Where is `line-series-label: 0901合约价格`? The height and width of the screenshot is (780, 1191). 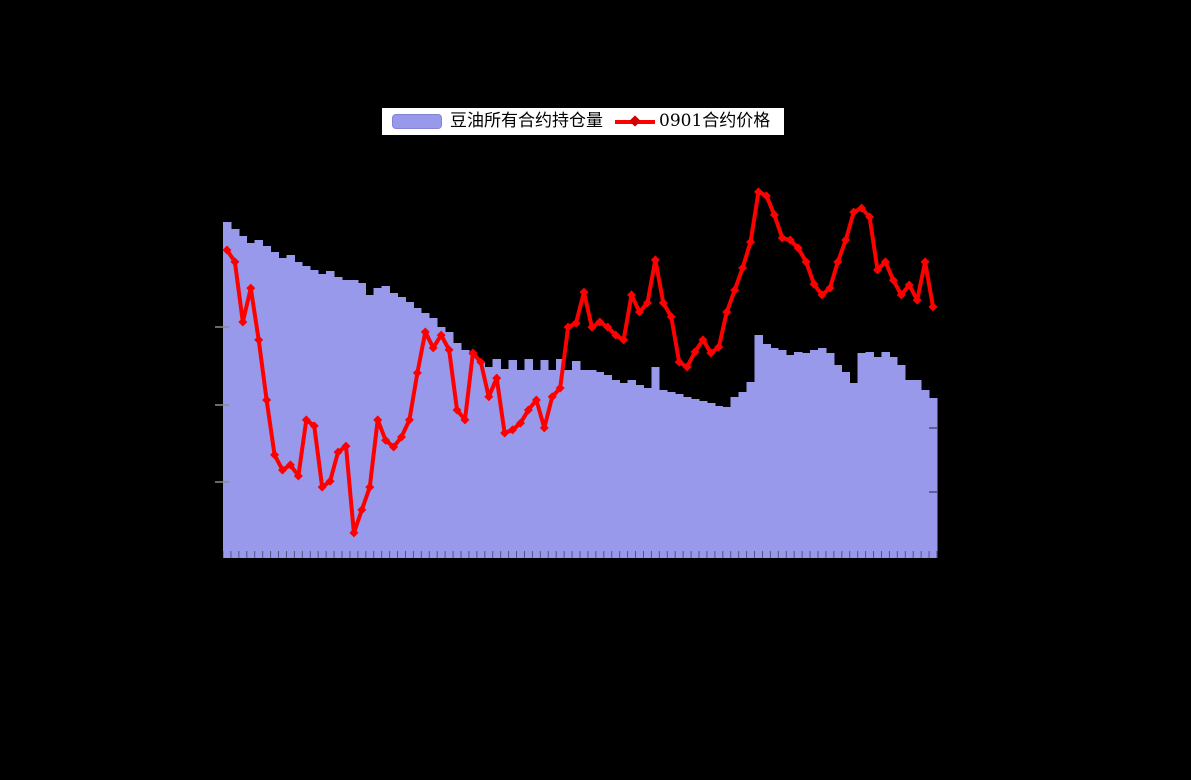 line-series-label: 0901合约价格 is located at coordinates (715, 121).